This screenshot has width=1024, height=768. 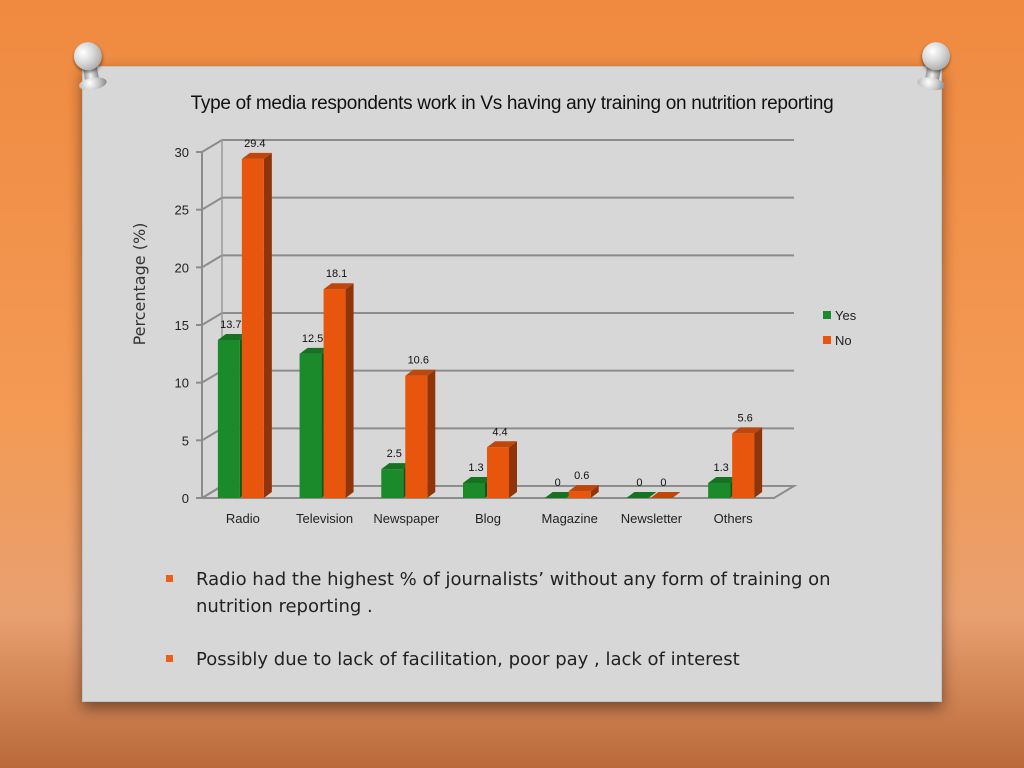 I want to click on data-label: 0.6, so click(x=581, y=476).